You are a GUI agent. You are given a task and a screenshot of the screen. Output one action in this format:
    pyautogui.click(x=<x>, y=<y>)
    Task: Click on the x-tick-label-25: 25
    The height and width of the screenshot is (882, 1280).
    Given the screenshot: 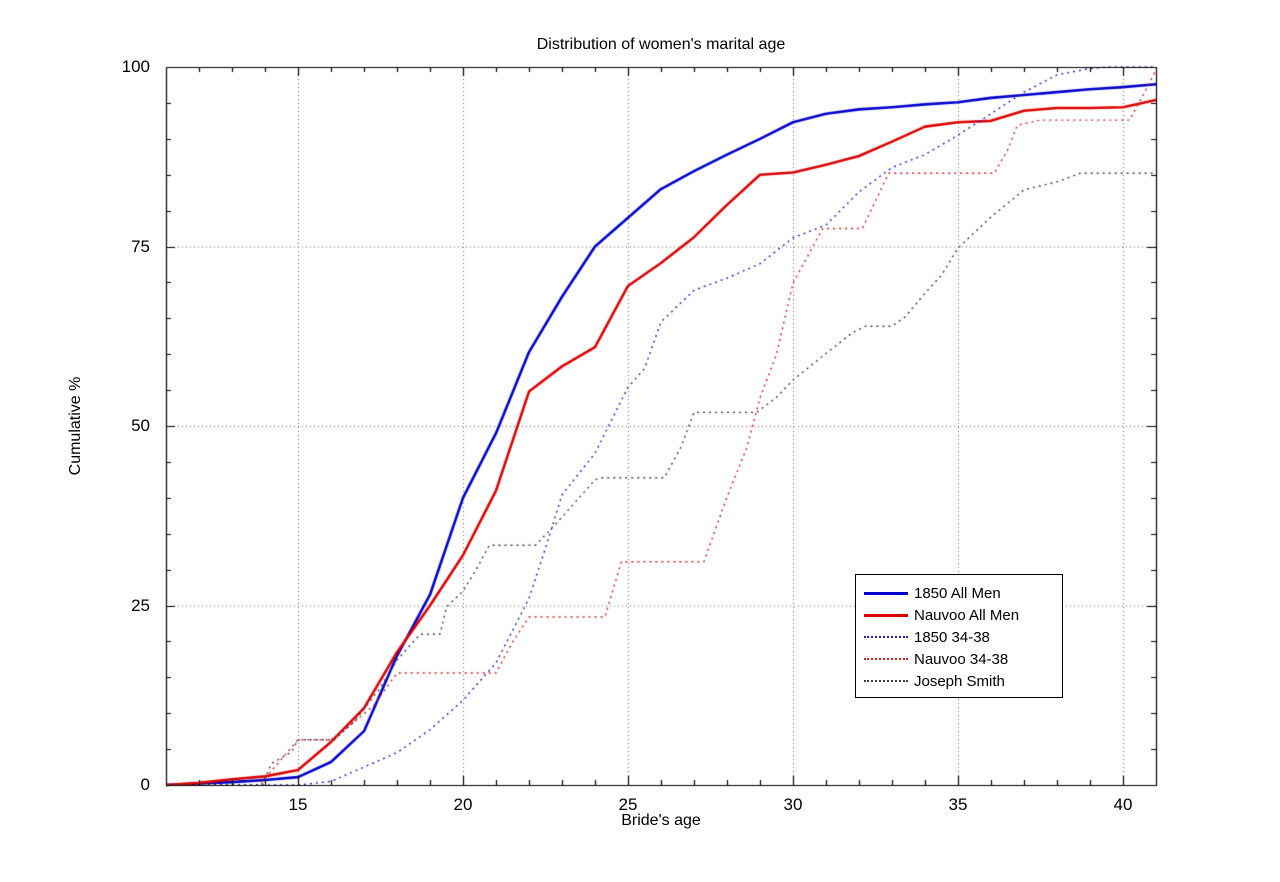 What is the action you would take?
    pyautogui.click(x=628, y=804)
    